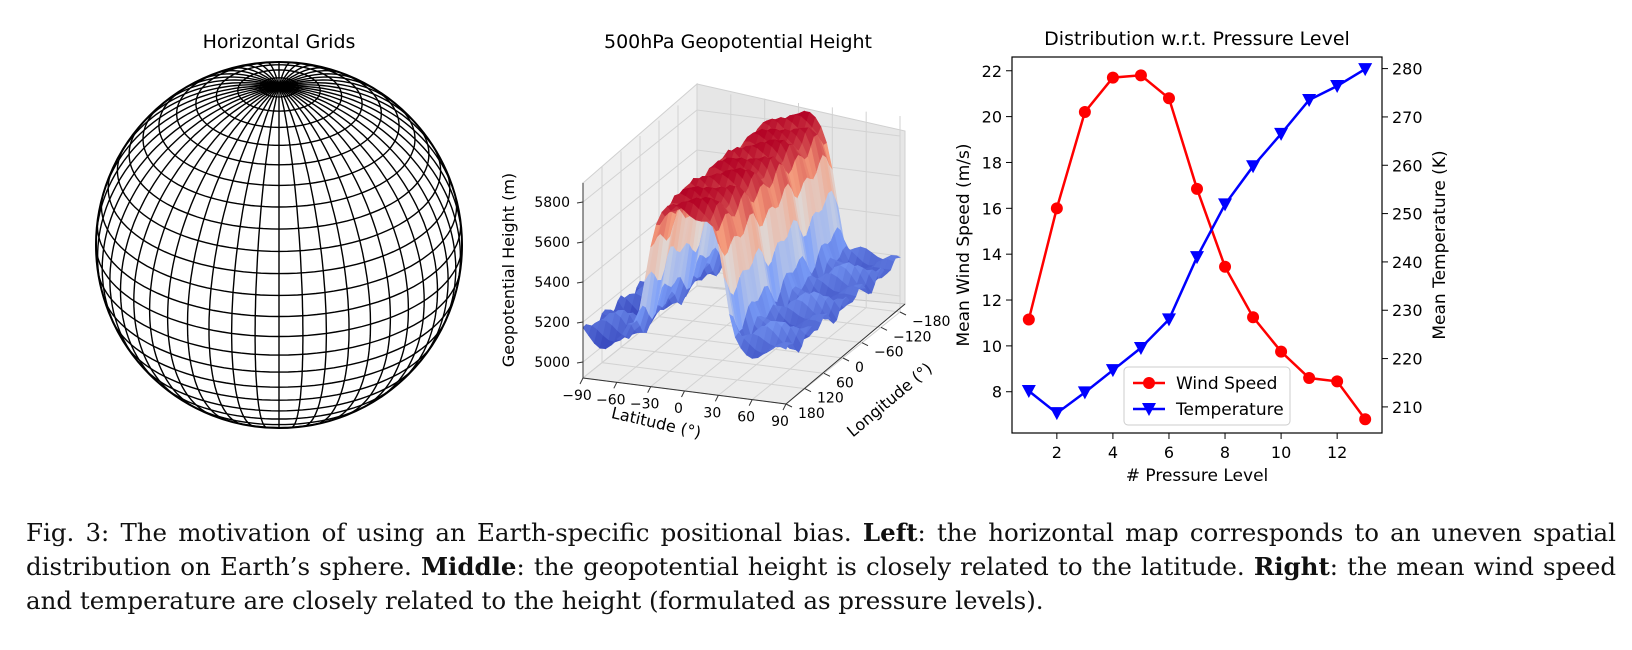 This screenshot has height=650, width=1632. I want to click on y2-tick-label: 230, so click(1407, 310).